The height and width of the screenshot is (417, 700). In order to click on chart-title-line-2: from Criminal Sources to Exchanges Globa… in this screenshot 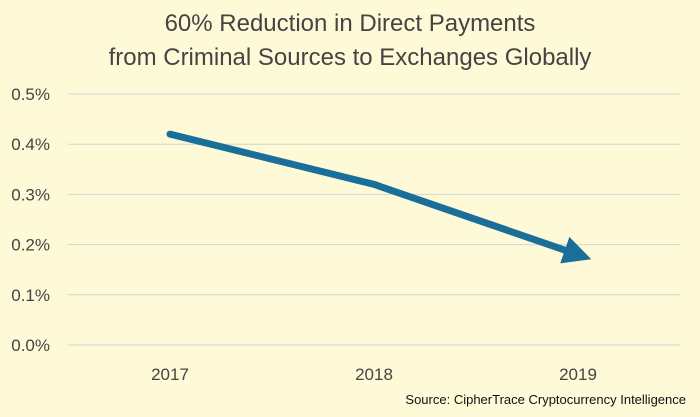, I will do `click(350, 57)`.